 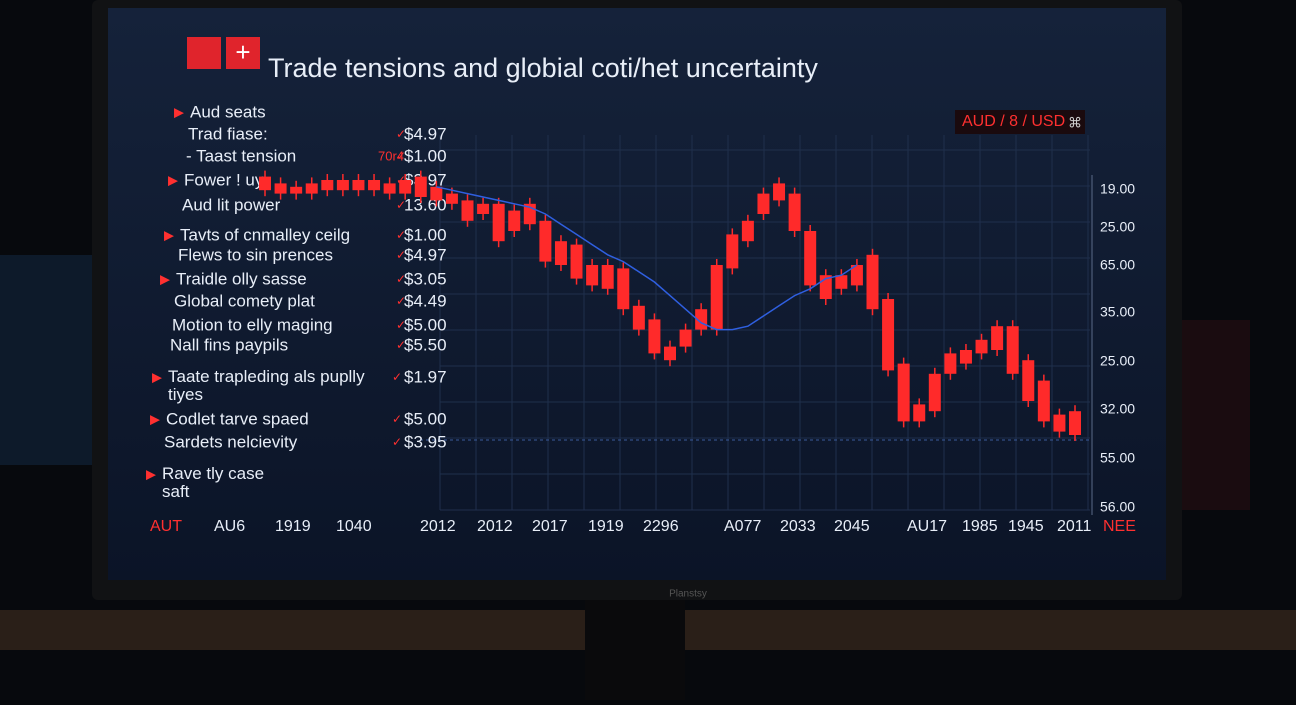 I want to click on item-price: $3.05, so click(x=425, y=278).